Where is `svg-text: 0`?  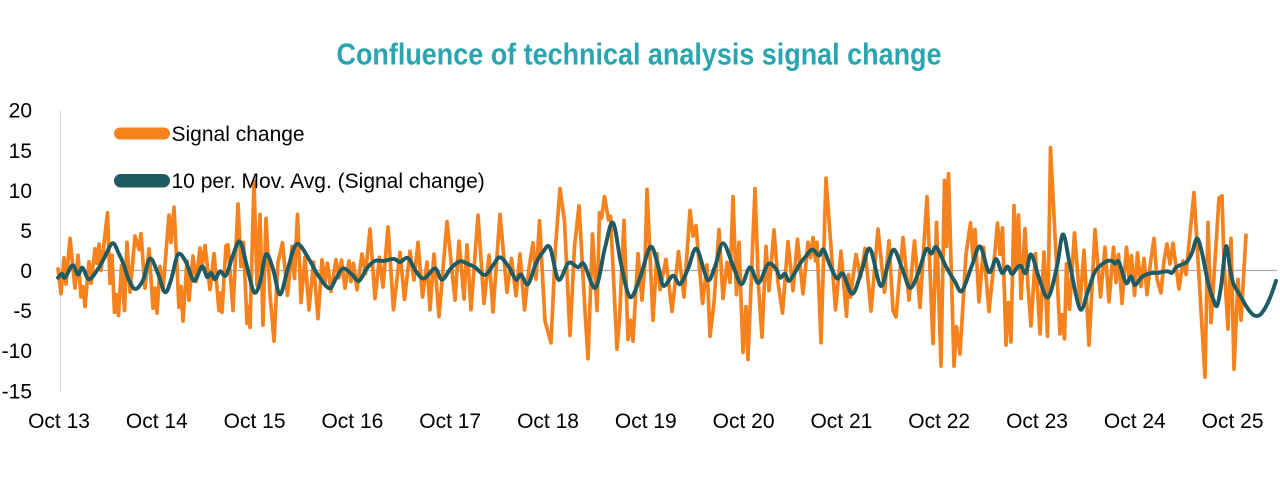 svg-text: 0 is located at coordinates (26, 271).